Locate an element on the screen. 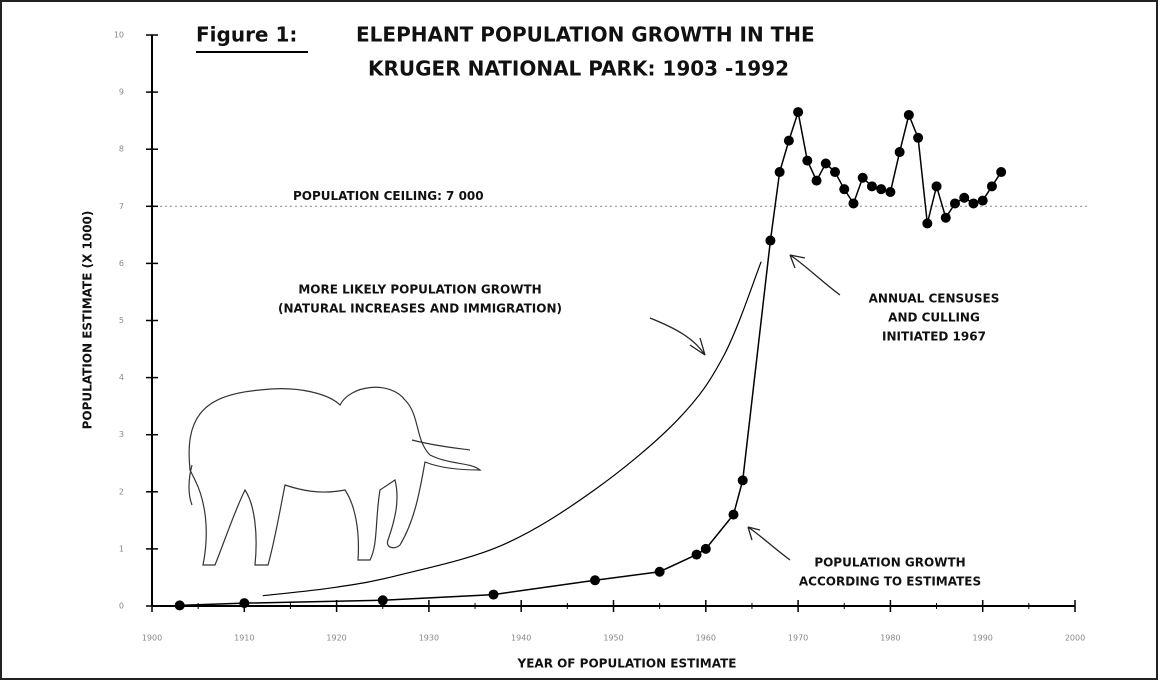 This screenshot has width=1160, height=682. x-tick-label: 1930 is located at coordinates (429, 638).